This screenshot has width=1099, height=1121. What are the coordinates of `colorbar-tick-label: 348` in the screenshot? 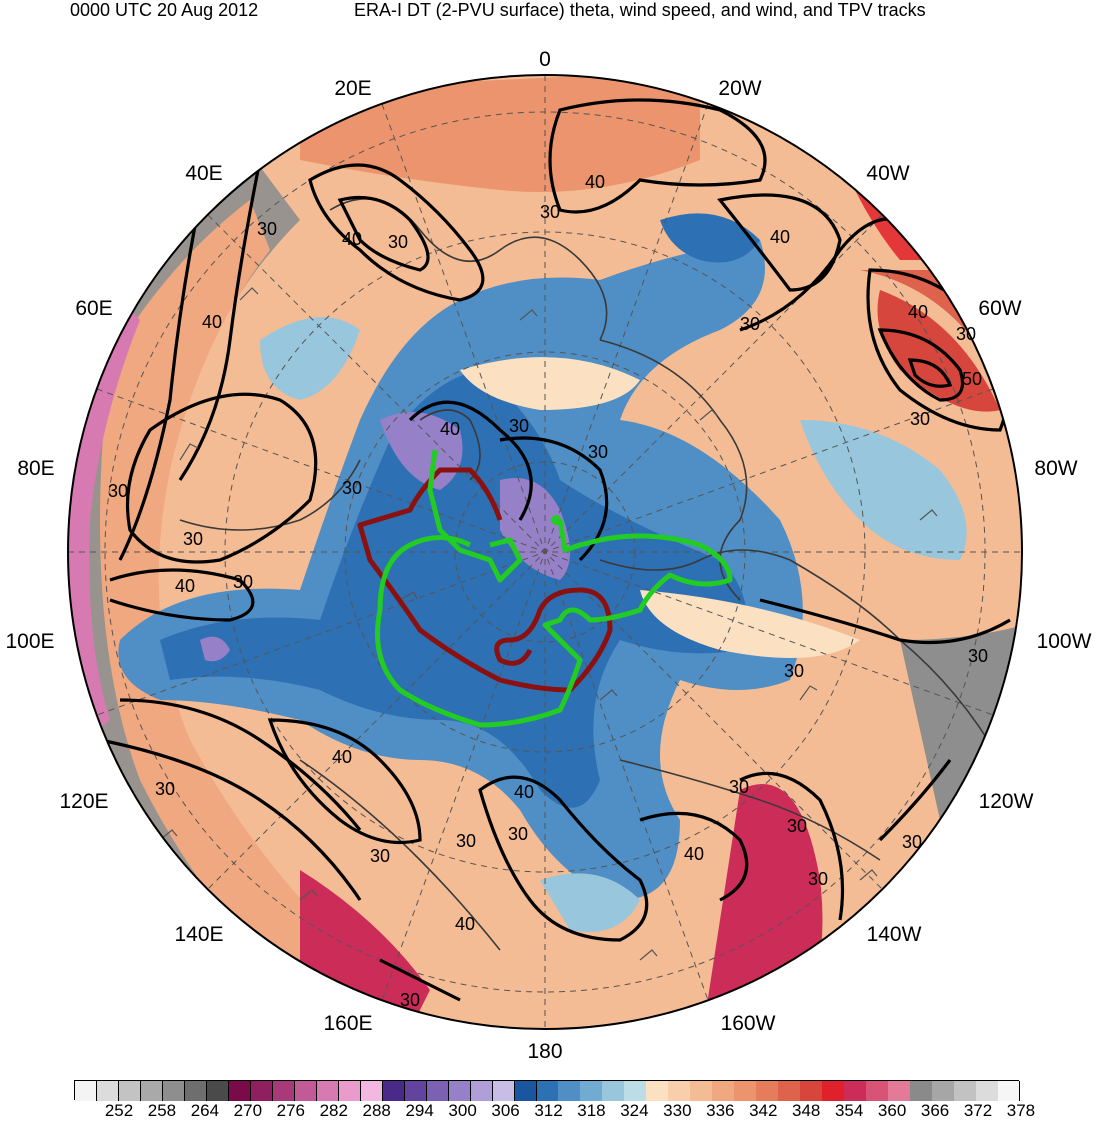 It's located at (806, 1110).